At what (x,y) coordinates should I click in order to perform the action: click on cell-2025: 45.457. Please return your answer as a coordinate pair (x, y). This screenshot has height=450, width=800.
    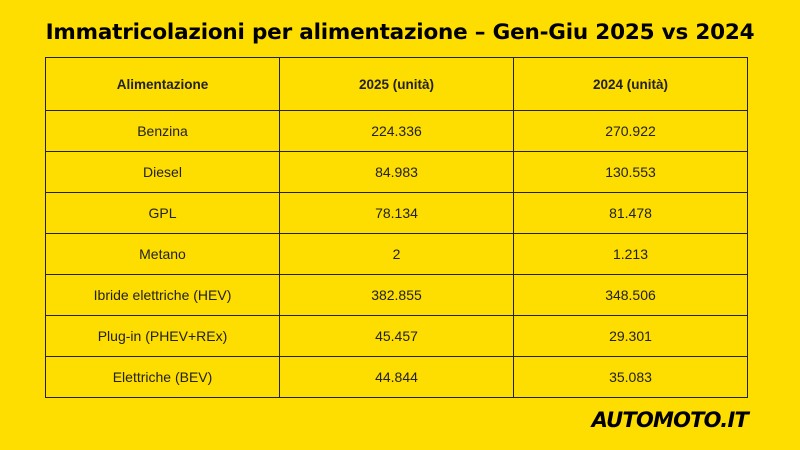
    Looking at the image, I should click on (396, 336).